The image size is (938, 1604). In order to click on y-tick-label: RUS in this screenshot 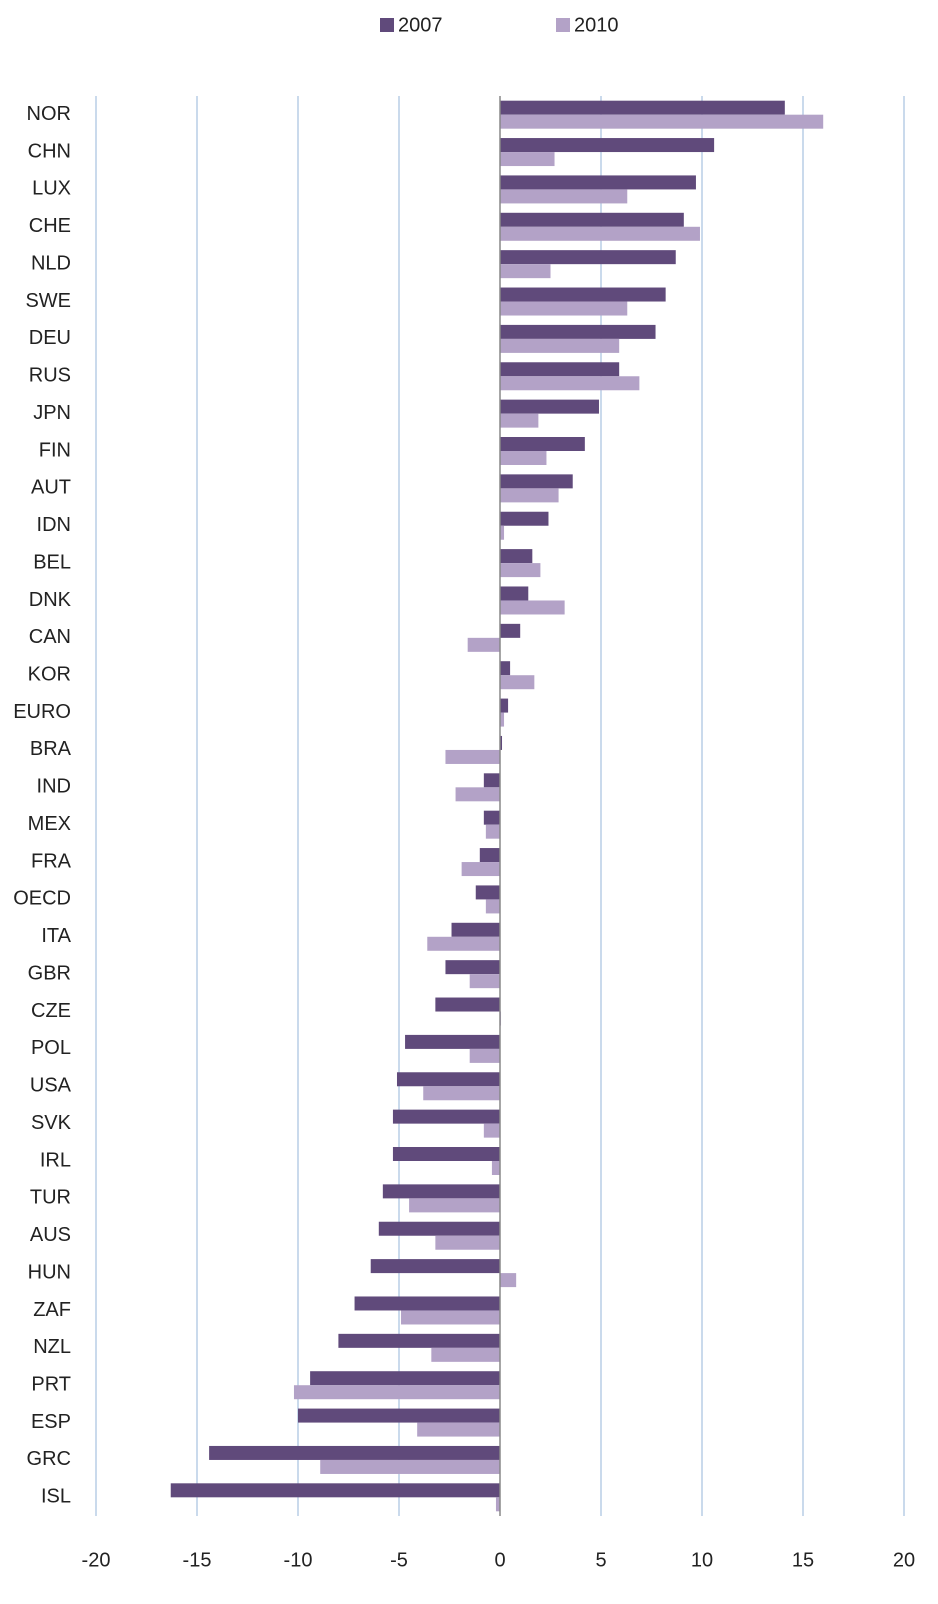, I will do `click(50, 376)`.